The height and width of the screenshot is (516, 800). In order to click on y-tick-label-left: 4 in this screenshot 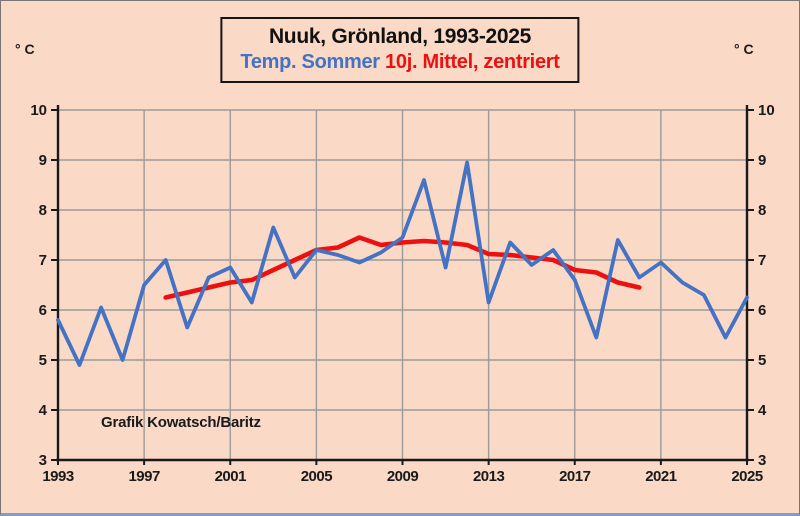, I will do `click(43, 410)`.